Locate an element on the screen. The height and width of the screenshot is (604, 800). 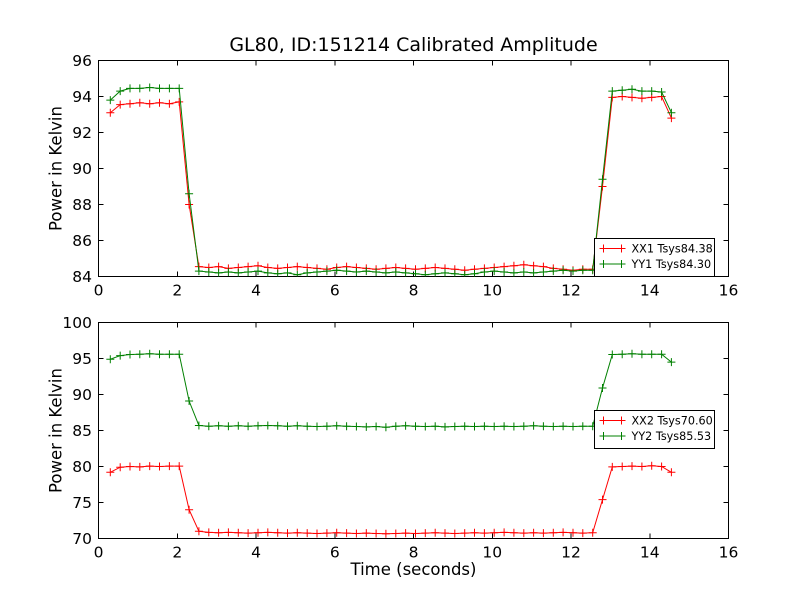
plot-title: GL80, ID:151214 Calibrated Amplitude is located at coordinates (413, 45).